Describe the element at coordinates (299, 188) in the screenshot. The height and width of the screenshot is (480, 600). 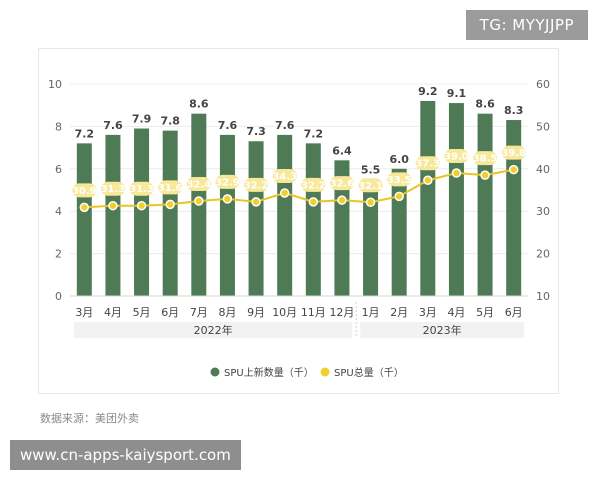
I see `total-line` at that location.